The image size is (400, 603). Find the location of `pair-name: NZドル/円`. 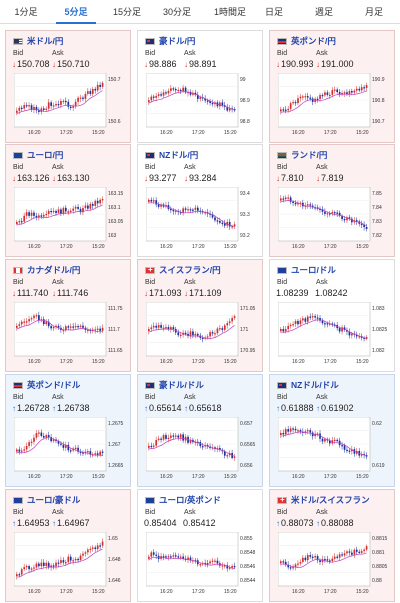

pair-name: NZドル/円 is located at coordinates (179, 155).